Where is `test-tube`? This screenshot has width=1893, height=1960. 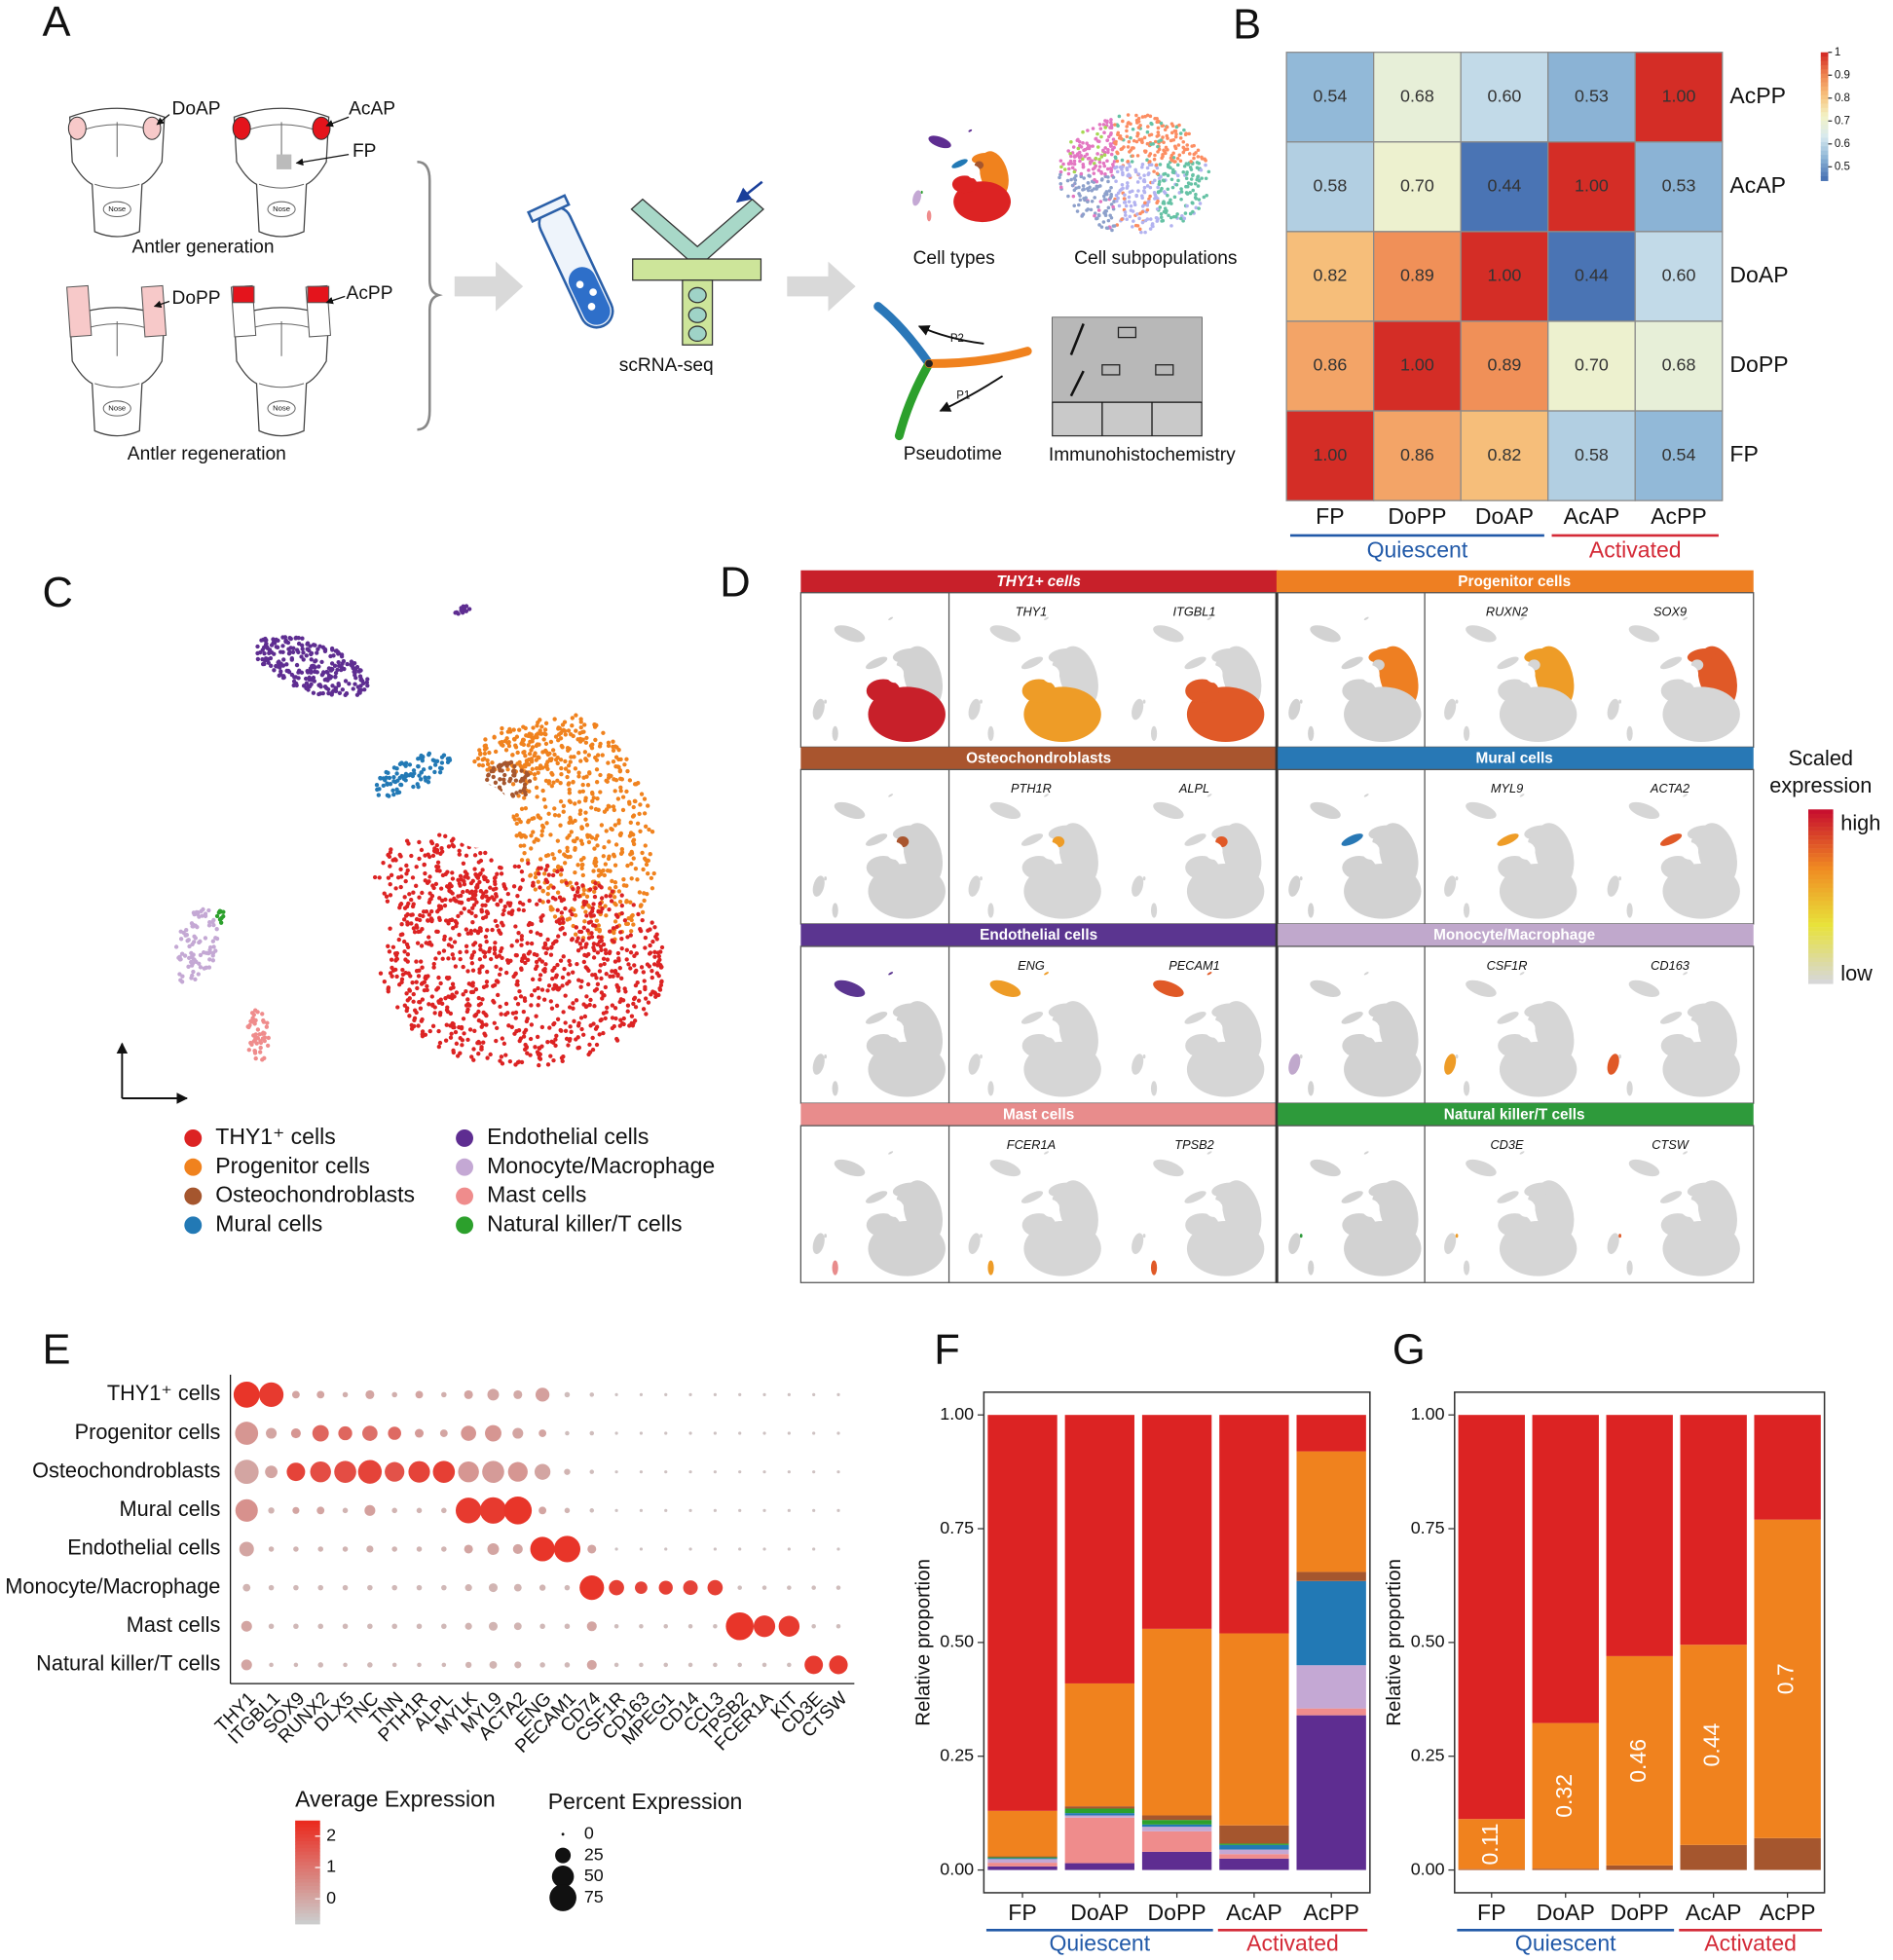 test-tube is located at coordinates (575, 265).